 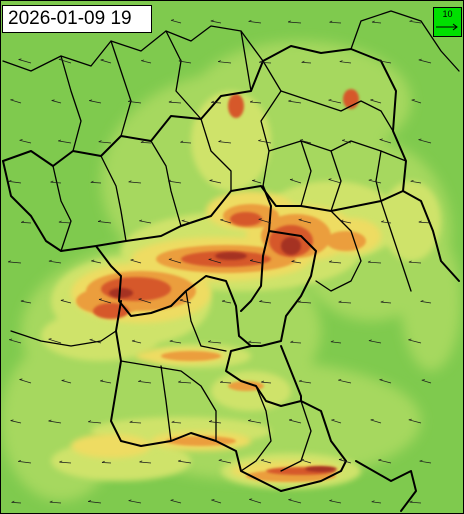 What do you see at coordinates (77, 19) in the screenshot?
I see `timestamp-label: 2026-01-09 19` at bounding box center [77, 19].